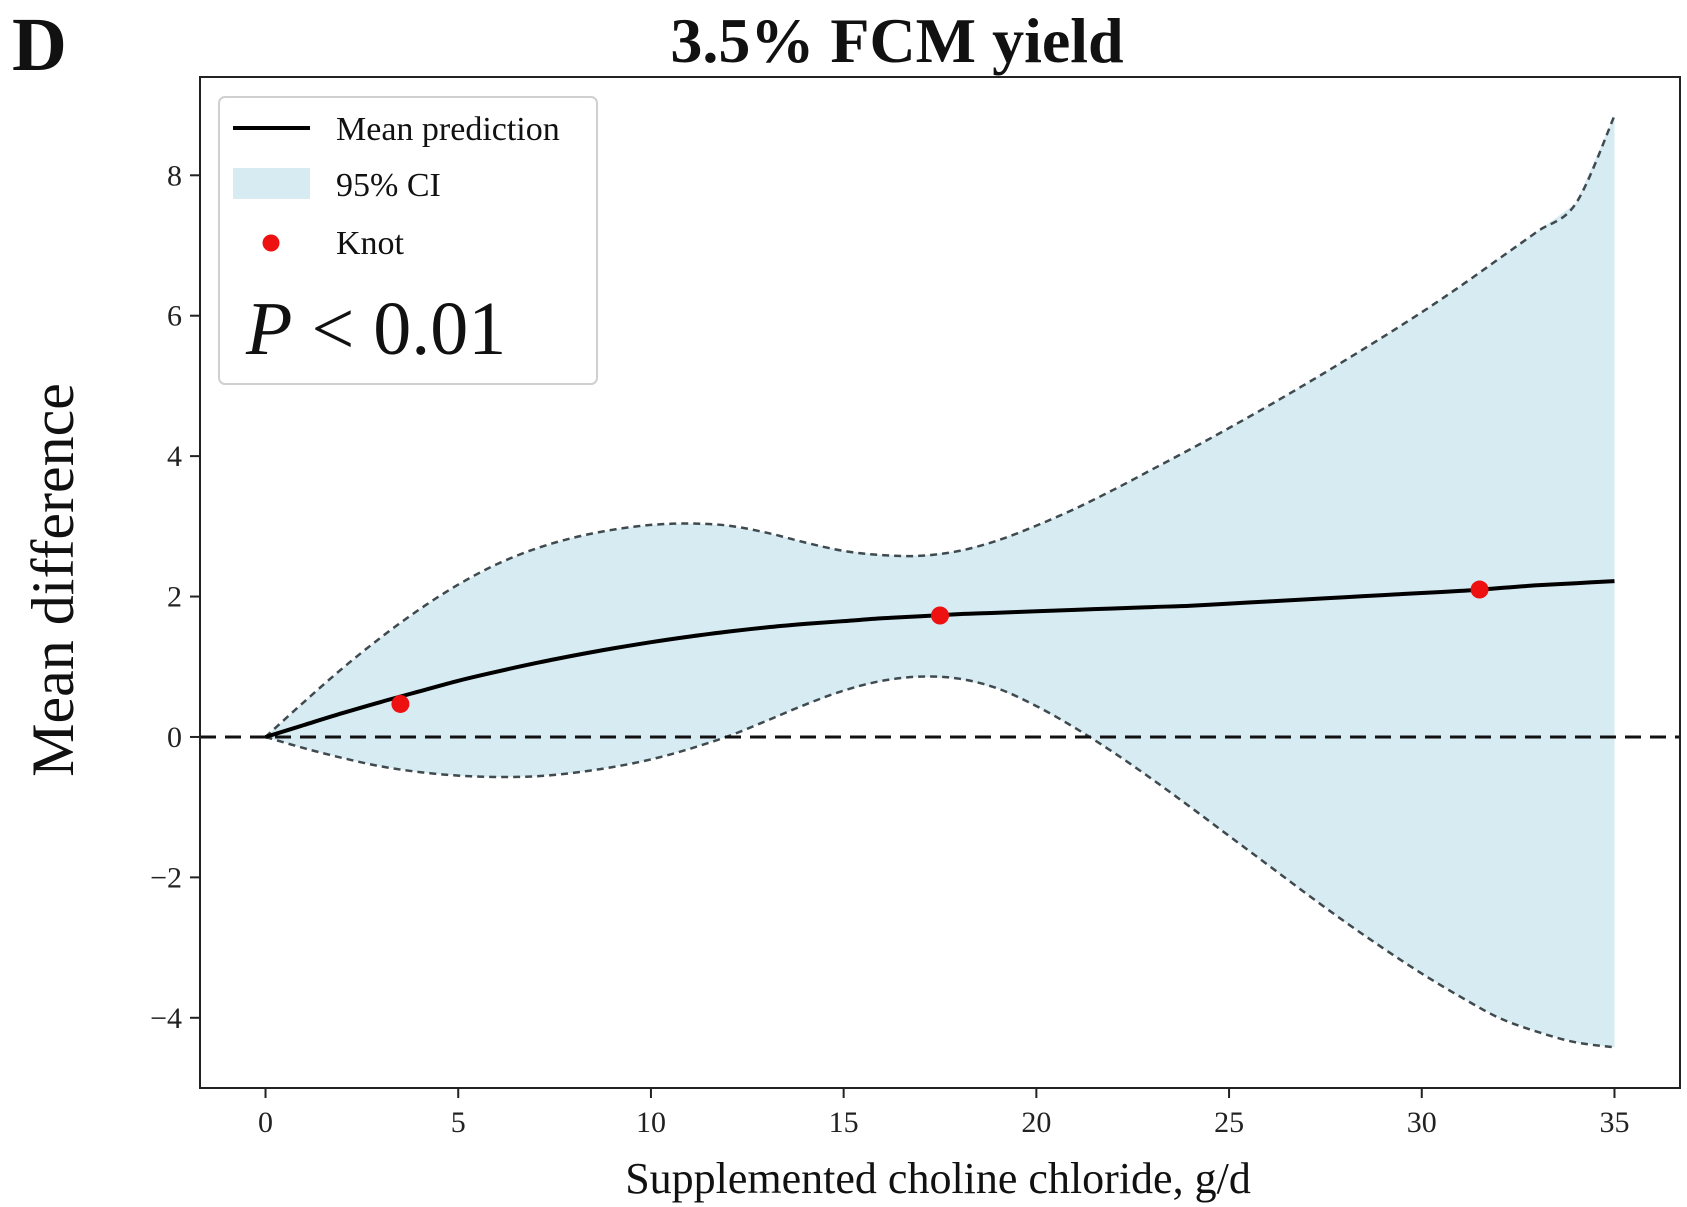  Describe the element at coordinates (271, 243) in the screenshot. I see `legend-swatch-knot` at that location.